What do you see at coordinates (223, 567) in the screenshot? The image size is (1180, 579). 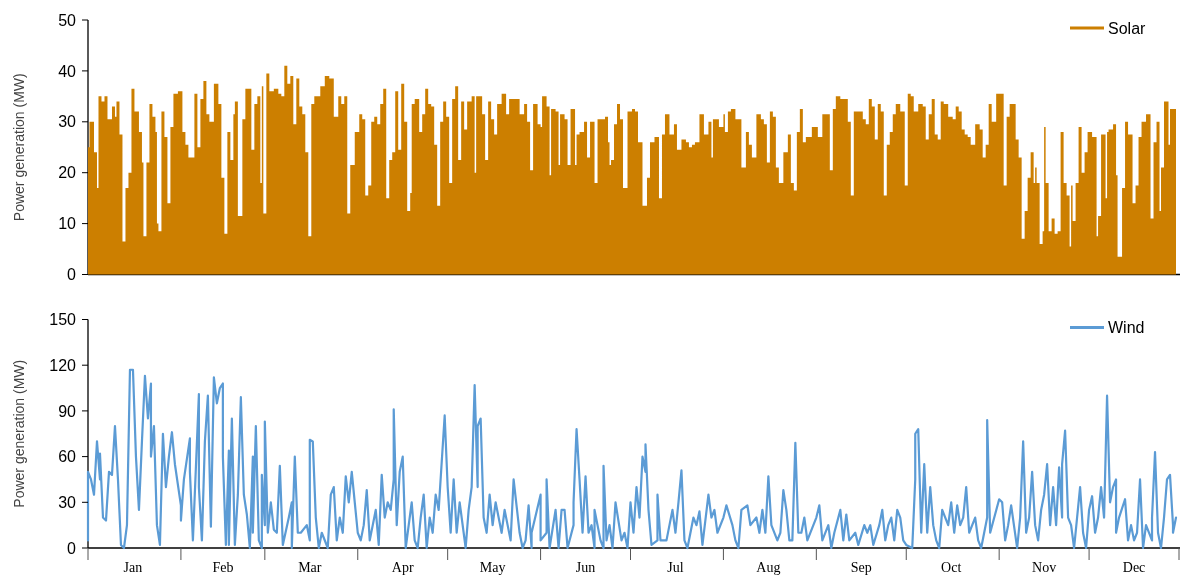 I see `x-tick-label: Feb` at bounding box center [223, 567].